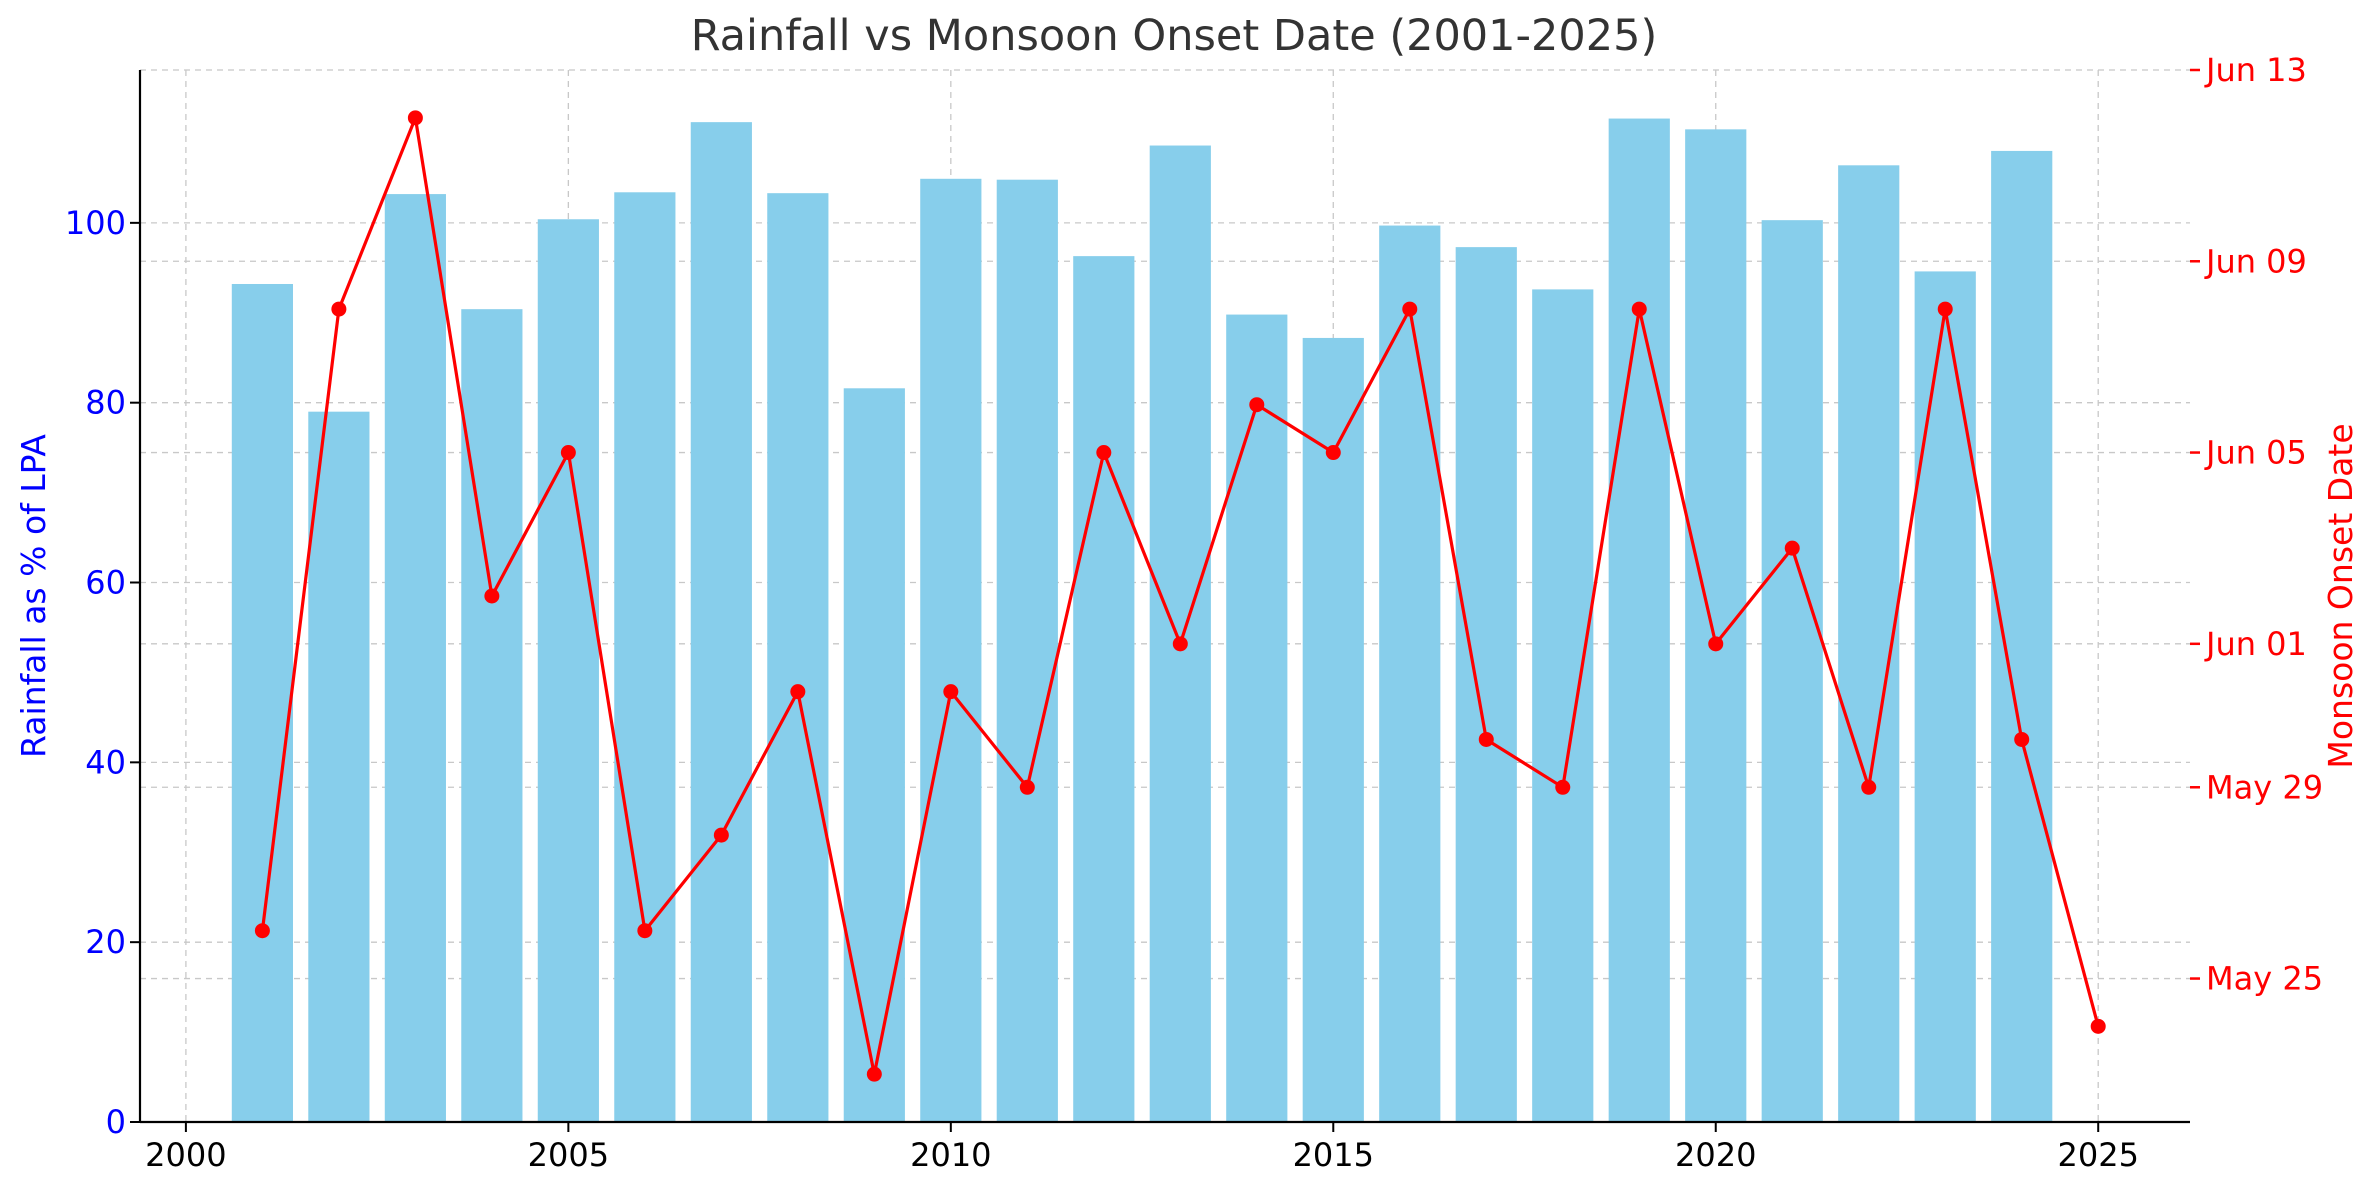 The height and width of the screenshot is (1180, 2379). I want to click on right-axis-ticks: May 25 May 29 Jun 01 Jun 05 Jun 09 Jun 13, so click(2256, 524).